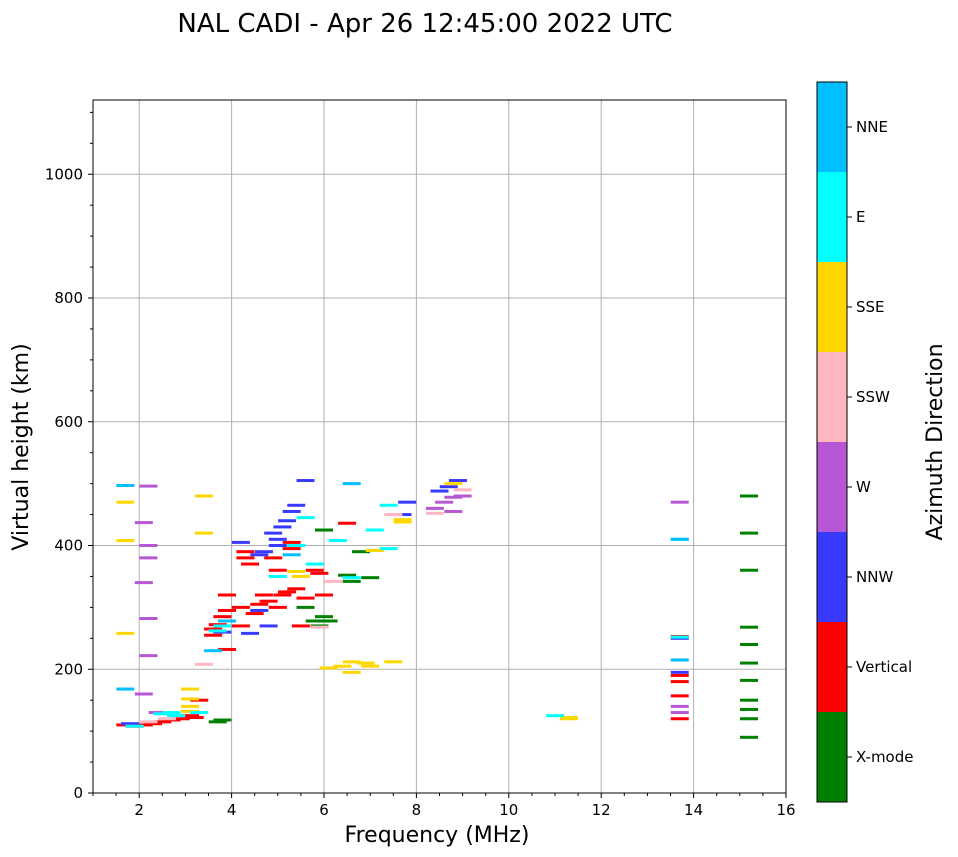 This screenshot has width=958, height=857. What do you see at coordinates (508, 810) in the screenshot?
I see `x-tick-label: 10` at bounding box center [508, 810].